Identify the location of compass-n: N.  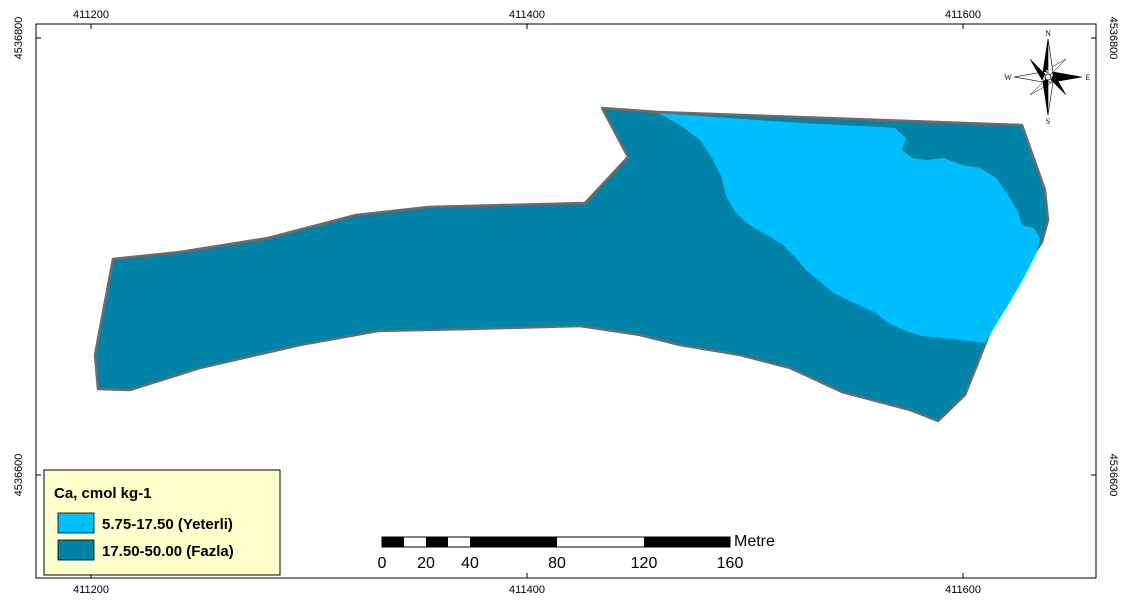
(1048, 33).